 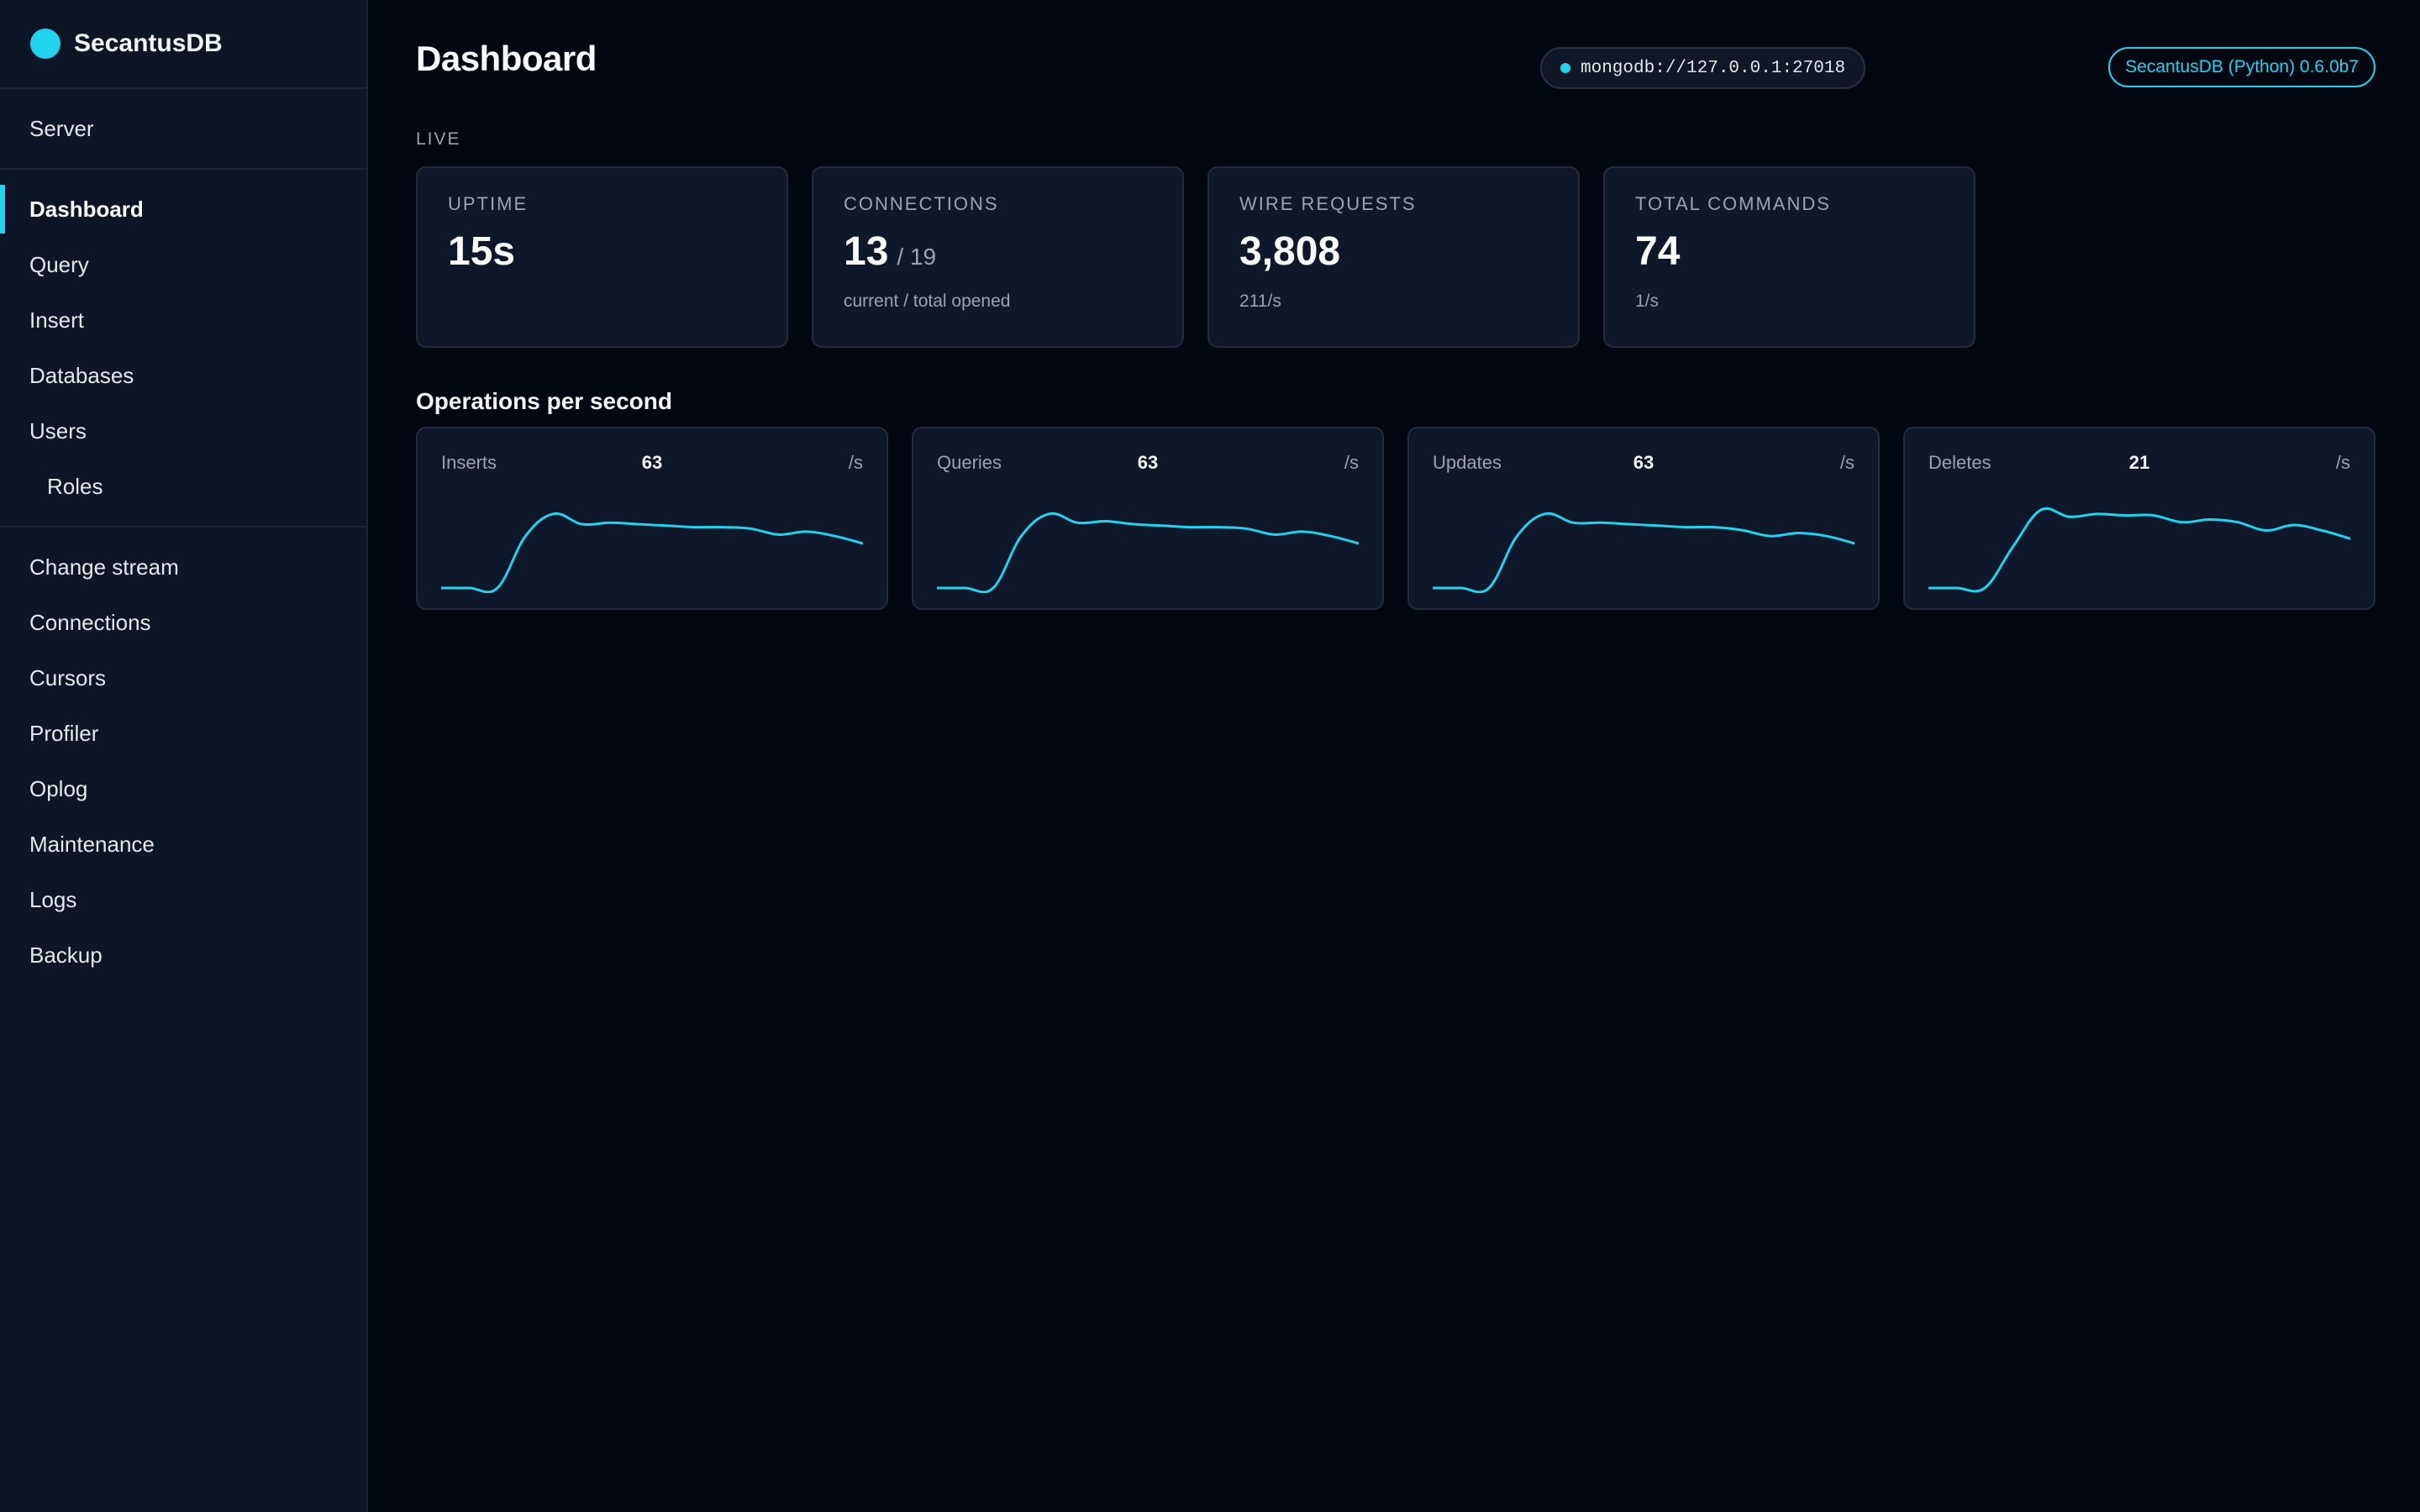 What do you see at coordinates (53, 899) in the screenshot?
I see `sidebar-item-logs: Logs` at bounding box center [53, 899].